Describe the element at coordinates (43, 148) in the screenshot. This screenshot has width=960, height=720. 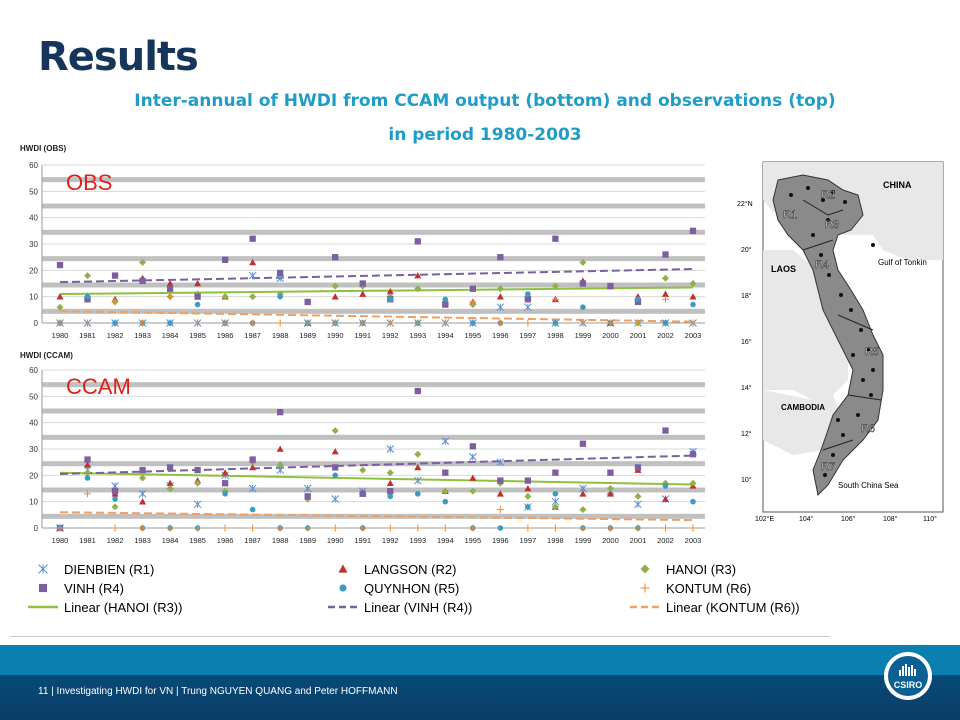
I see `y-axis-label: HWDI (OBS)` at that location.